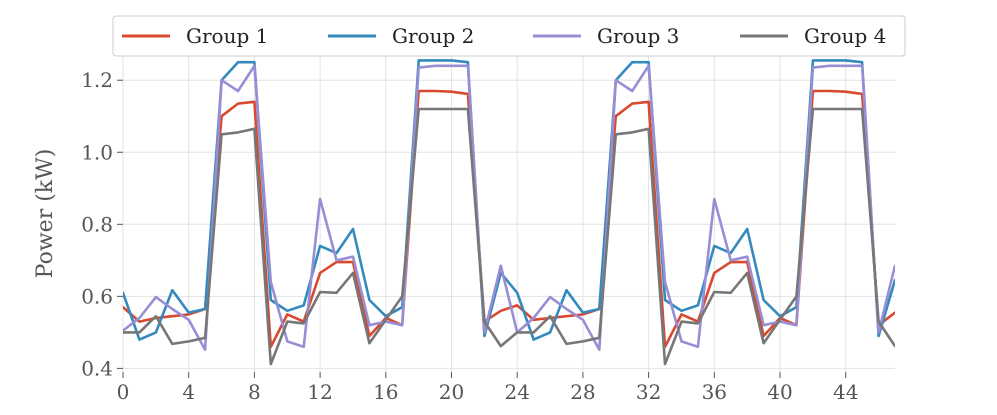 The image size is (997, 415). I want to click on x-tick-label: 24, so click(516, 392).